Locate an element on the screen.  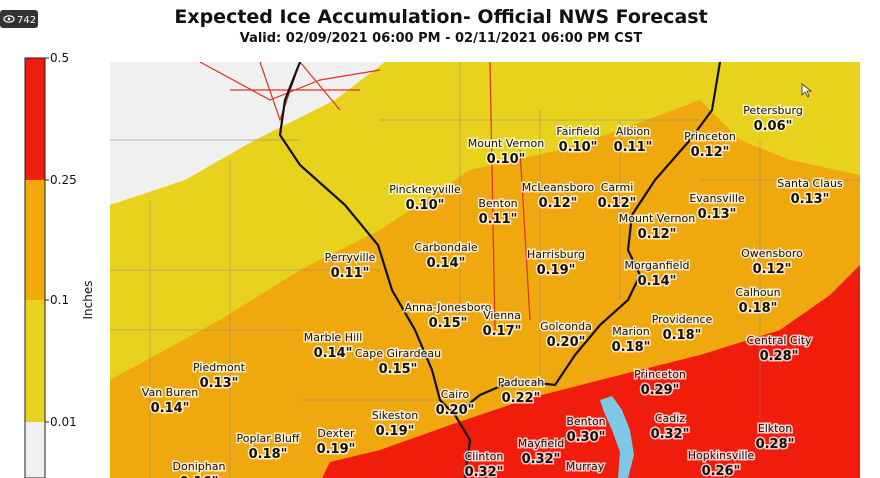
tick-label: 0.1 is located at coordinates (59, 300).